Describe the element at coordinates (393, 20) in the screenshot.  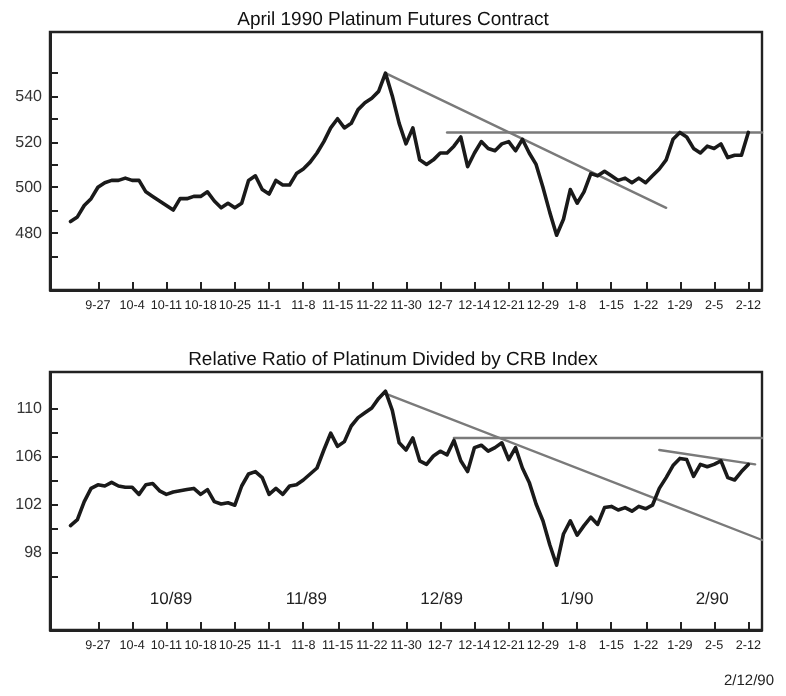
I see `chart-title: April 1990 Platinum Futures Contract` at that location.